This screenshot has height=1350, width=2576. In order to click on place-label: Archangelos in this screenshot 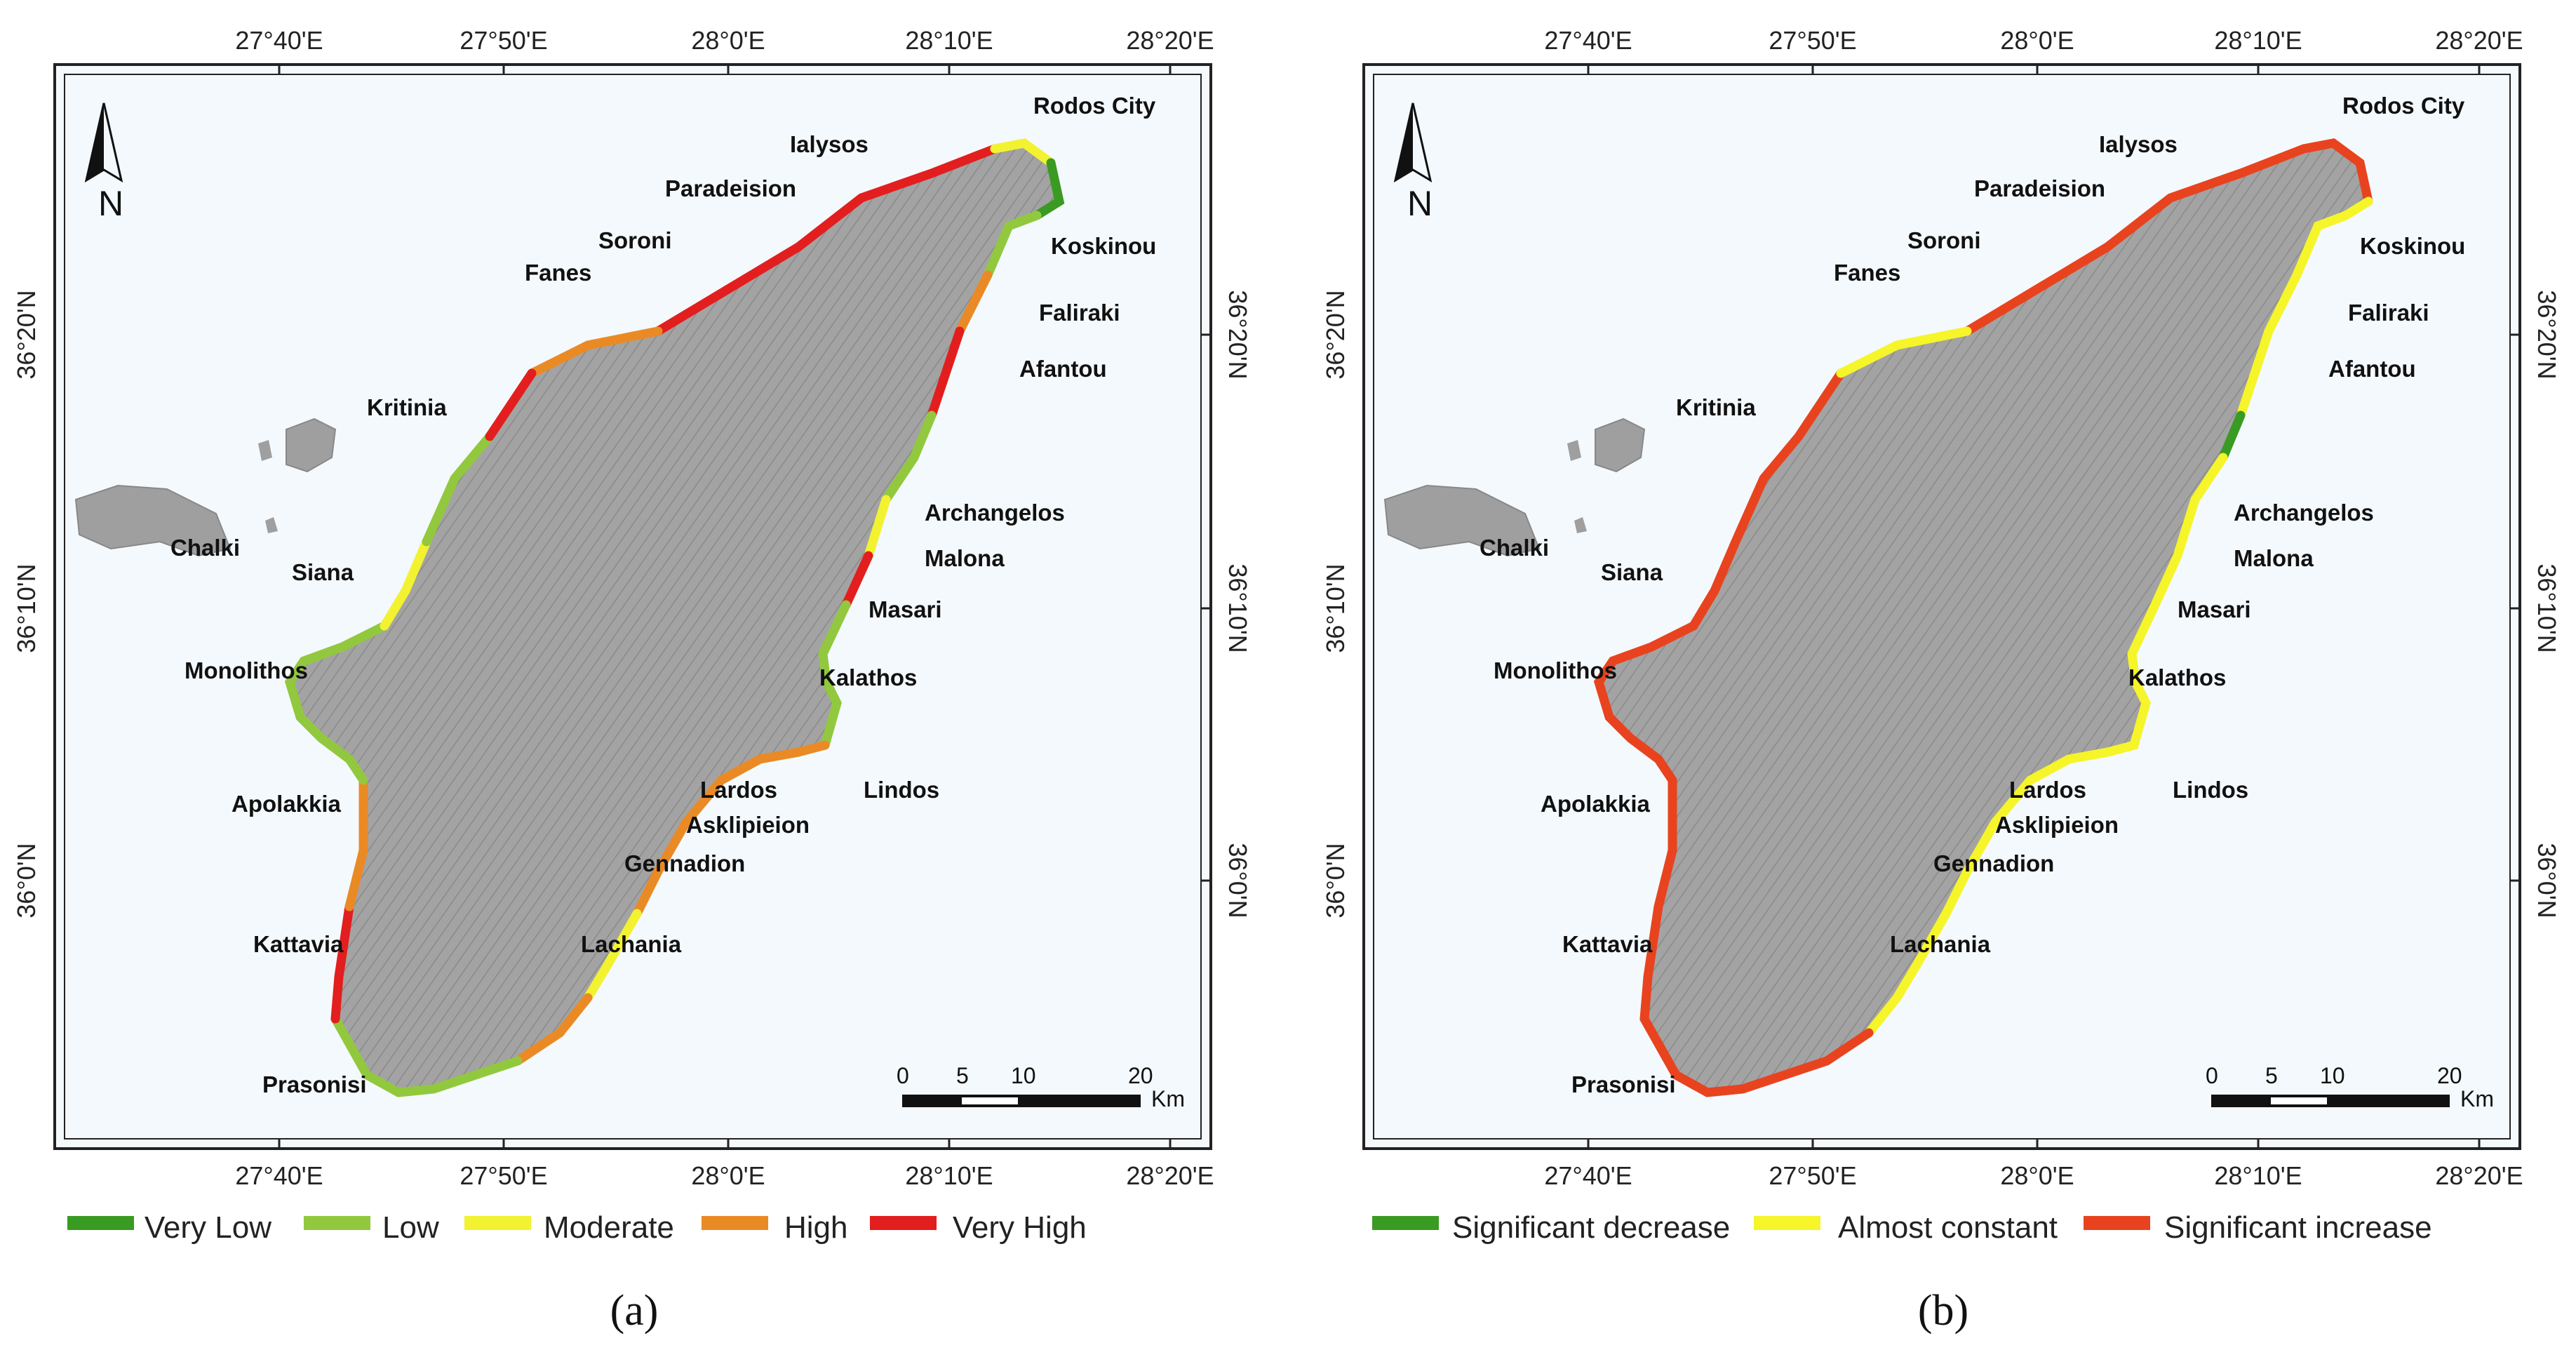, I will do `click(995, 513)`.